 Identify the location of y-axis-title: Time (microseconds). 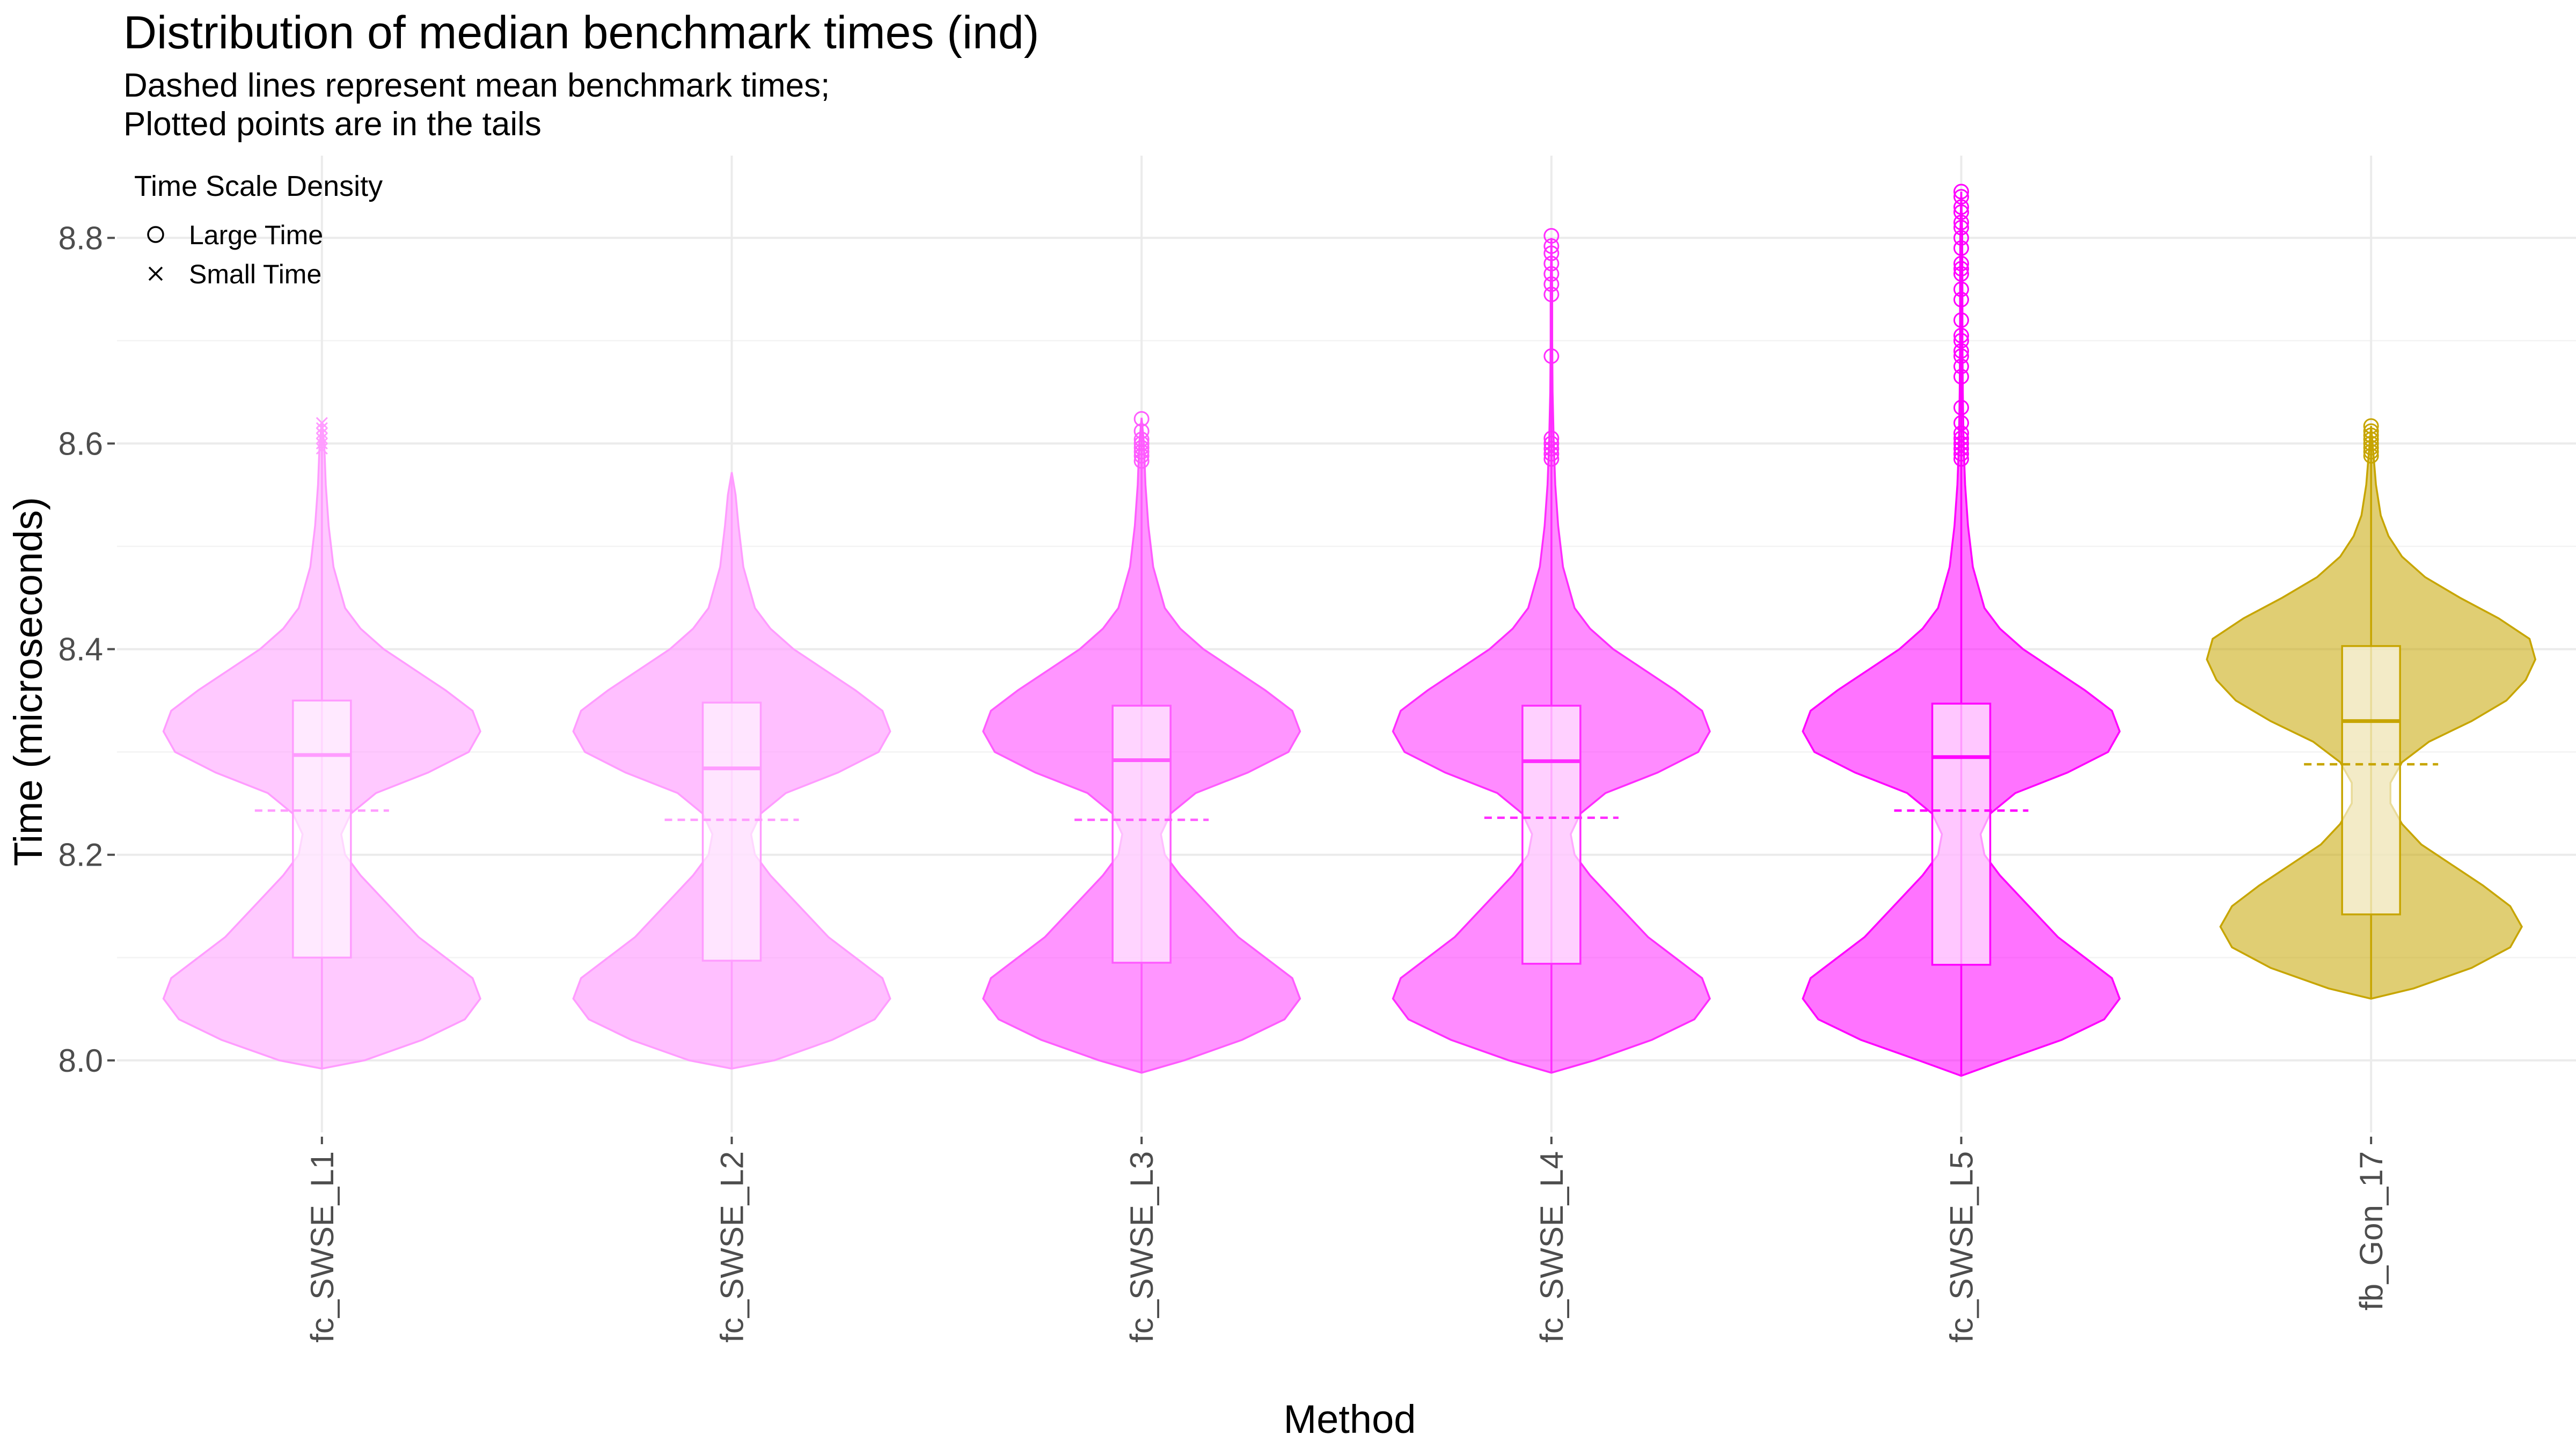
(28, 681).